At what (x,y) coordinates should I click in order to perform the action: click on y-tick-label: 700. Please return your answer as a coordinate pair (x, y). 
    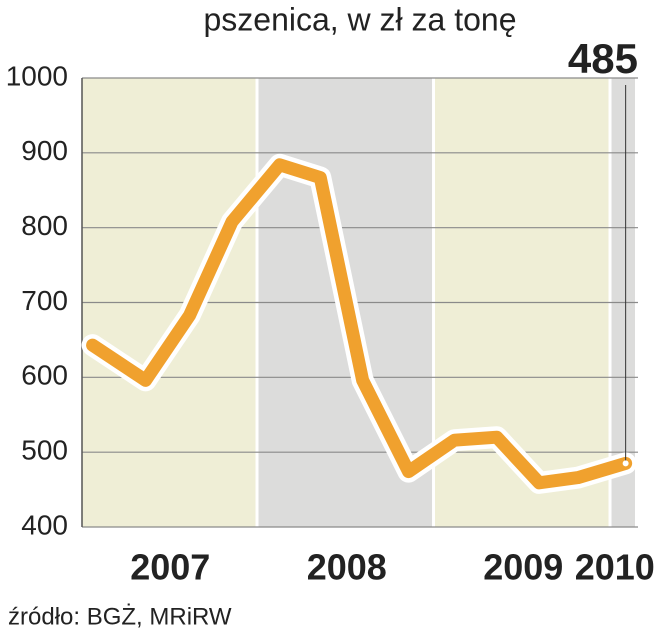
    Looking at the image, I should click on (44, 300).